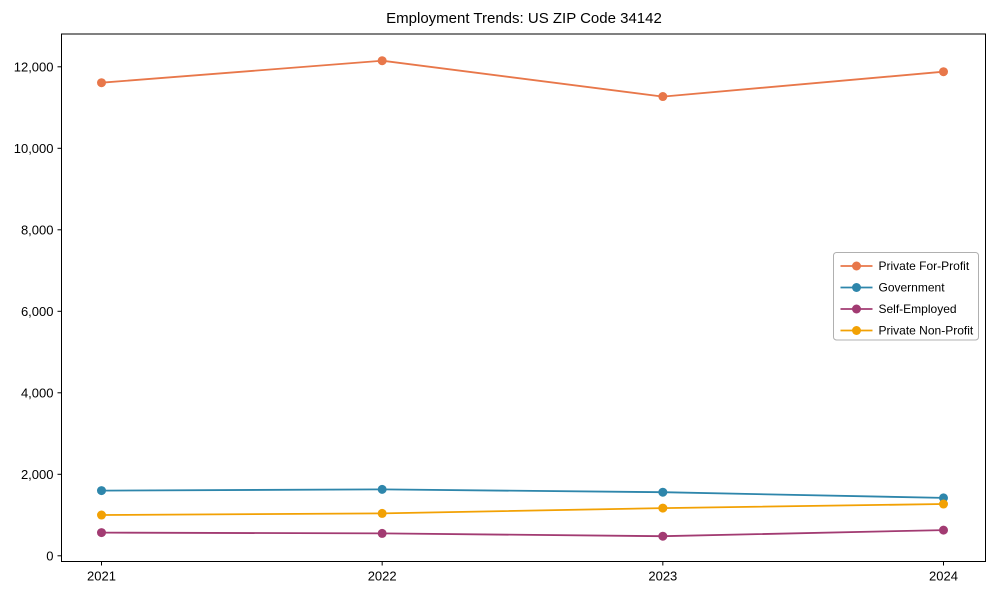  I want to click on y-tick-label: 10,000, so click(34, 148).